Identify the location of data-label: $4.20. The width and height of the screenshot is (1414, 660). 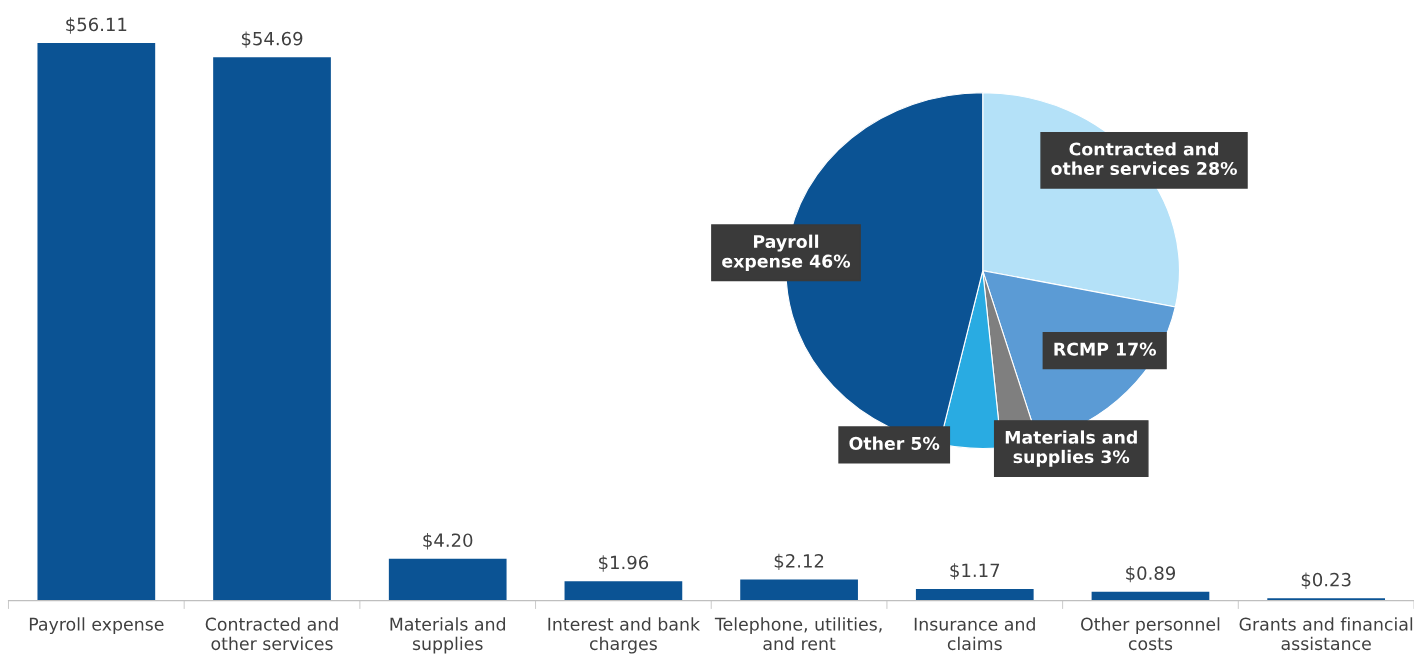
(448, 541).